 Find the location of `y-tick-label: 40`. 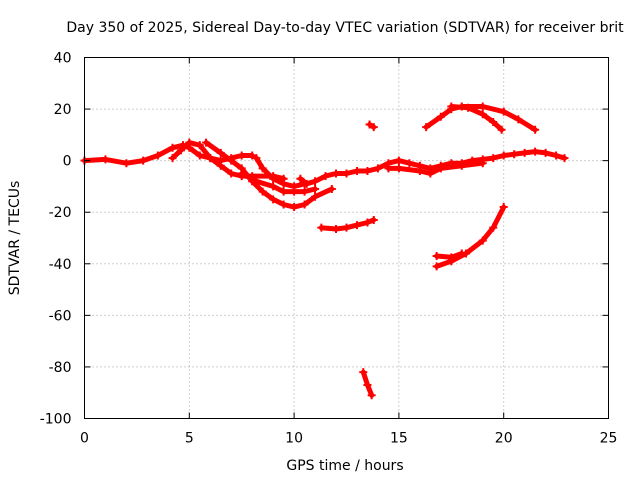

y-tick-label: 40 is located at coordinates (63, 59).